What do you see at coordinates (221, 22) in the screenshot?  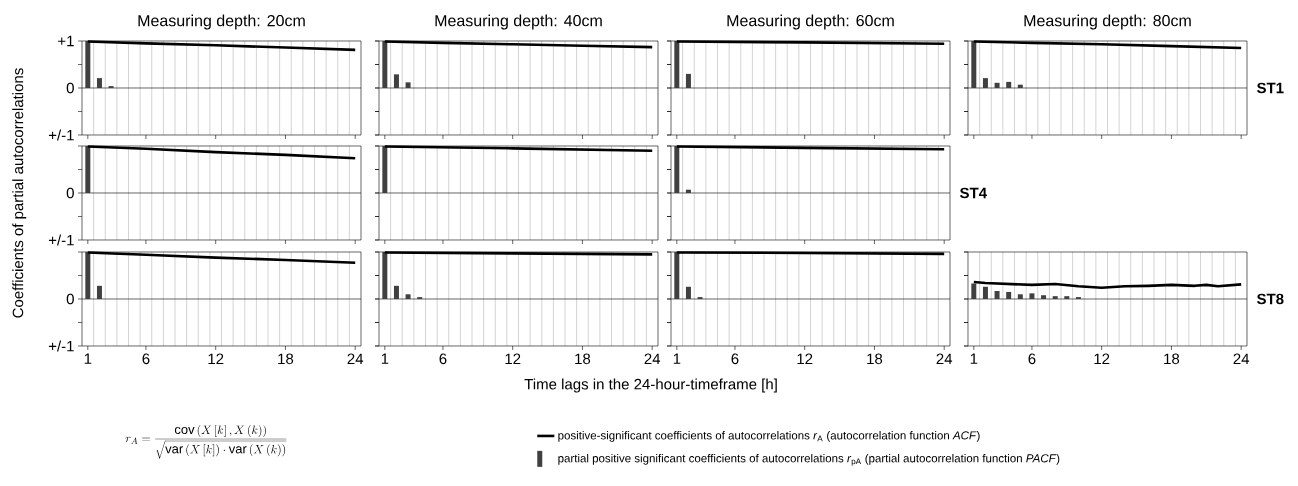 I see `chart-title: Measuring depth: 20cm` at bounding box center [221, 22].